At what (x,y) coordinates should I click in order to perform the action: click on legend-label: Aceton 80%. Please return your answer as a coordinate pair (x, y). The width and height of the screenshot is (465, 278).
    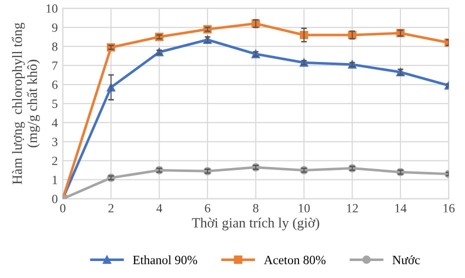
    Looking at the image, I should click on (295, 260).